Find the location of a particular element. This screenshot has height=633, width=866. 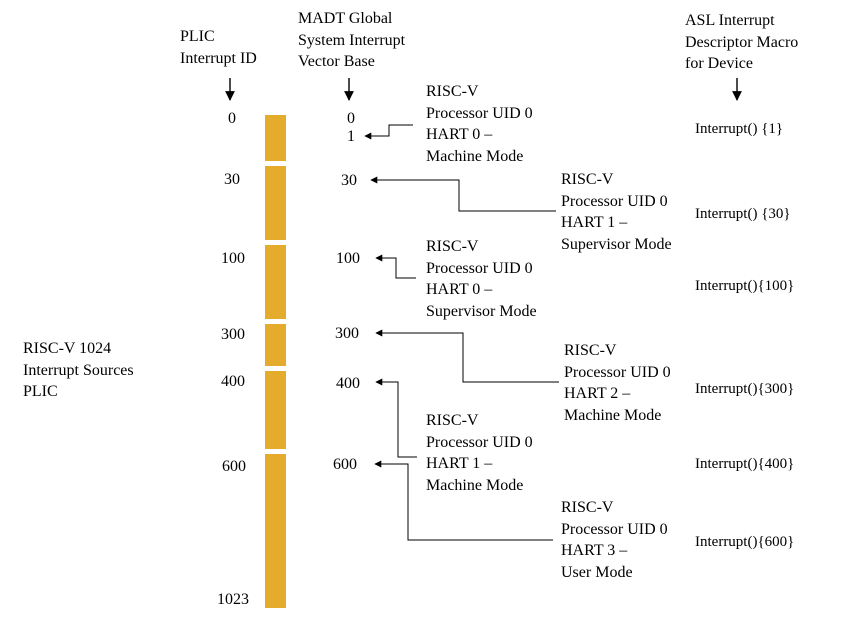

connector-hart3-user is located at coordinates (463, 500).